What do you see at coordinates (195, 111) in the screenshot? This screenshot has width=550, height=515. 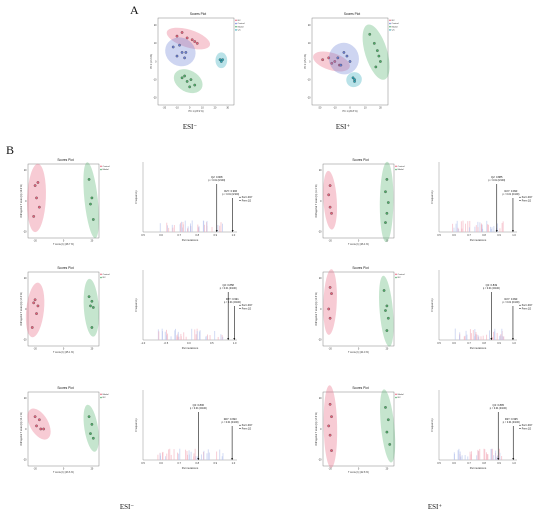 I see `x-axis-label: PC 1 (23.9 %)` at bounding box center [195, 111].